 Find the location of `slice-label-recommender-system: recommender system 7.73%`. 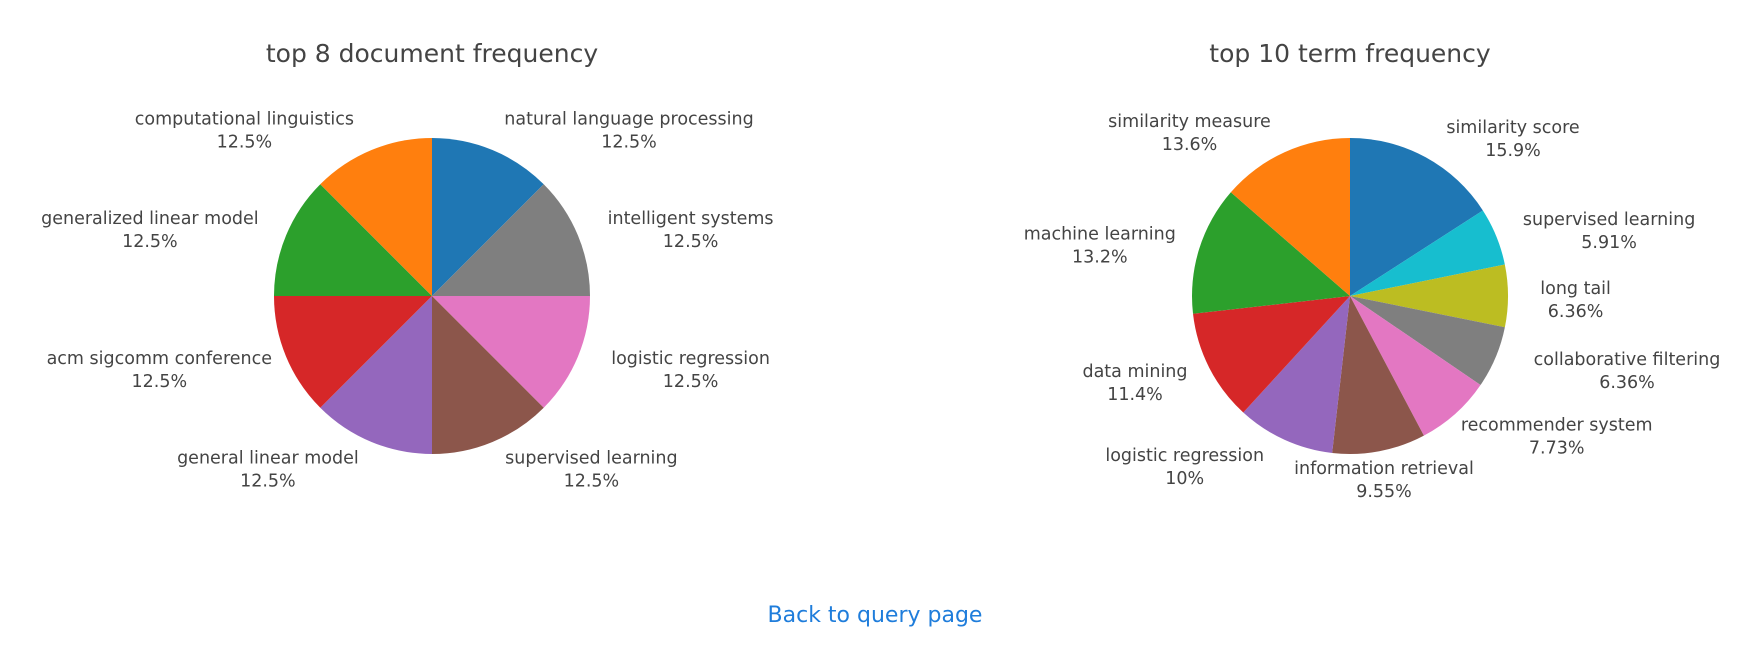

slice-label-recommender-system: recommender system 7.73% is located at coordinates (1557, 437).